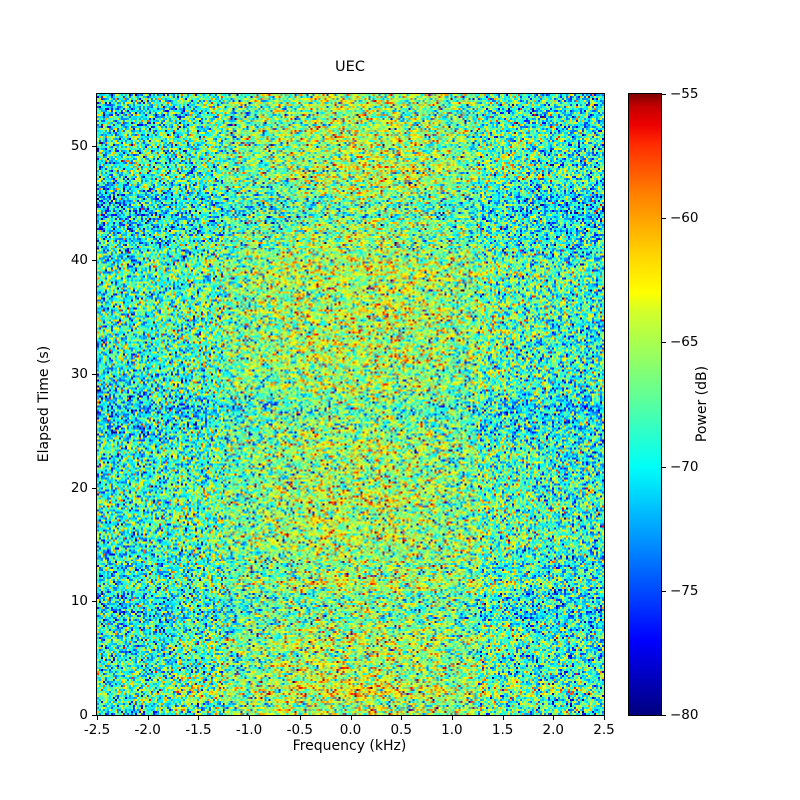 The width and height of the screenshot is (800, 800). I want to click on y-tick-label: 20, so click(79, 487).